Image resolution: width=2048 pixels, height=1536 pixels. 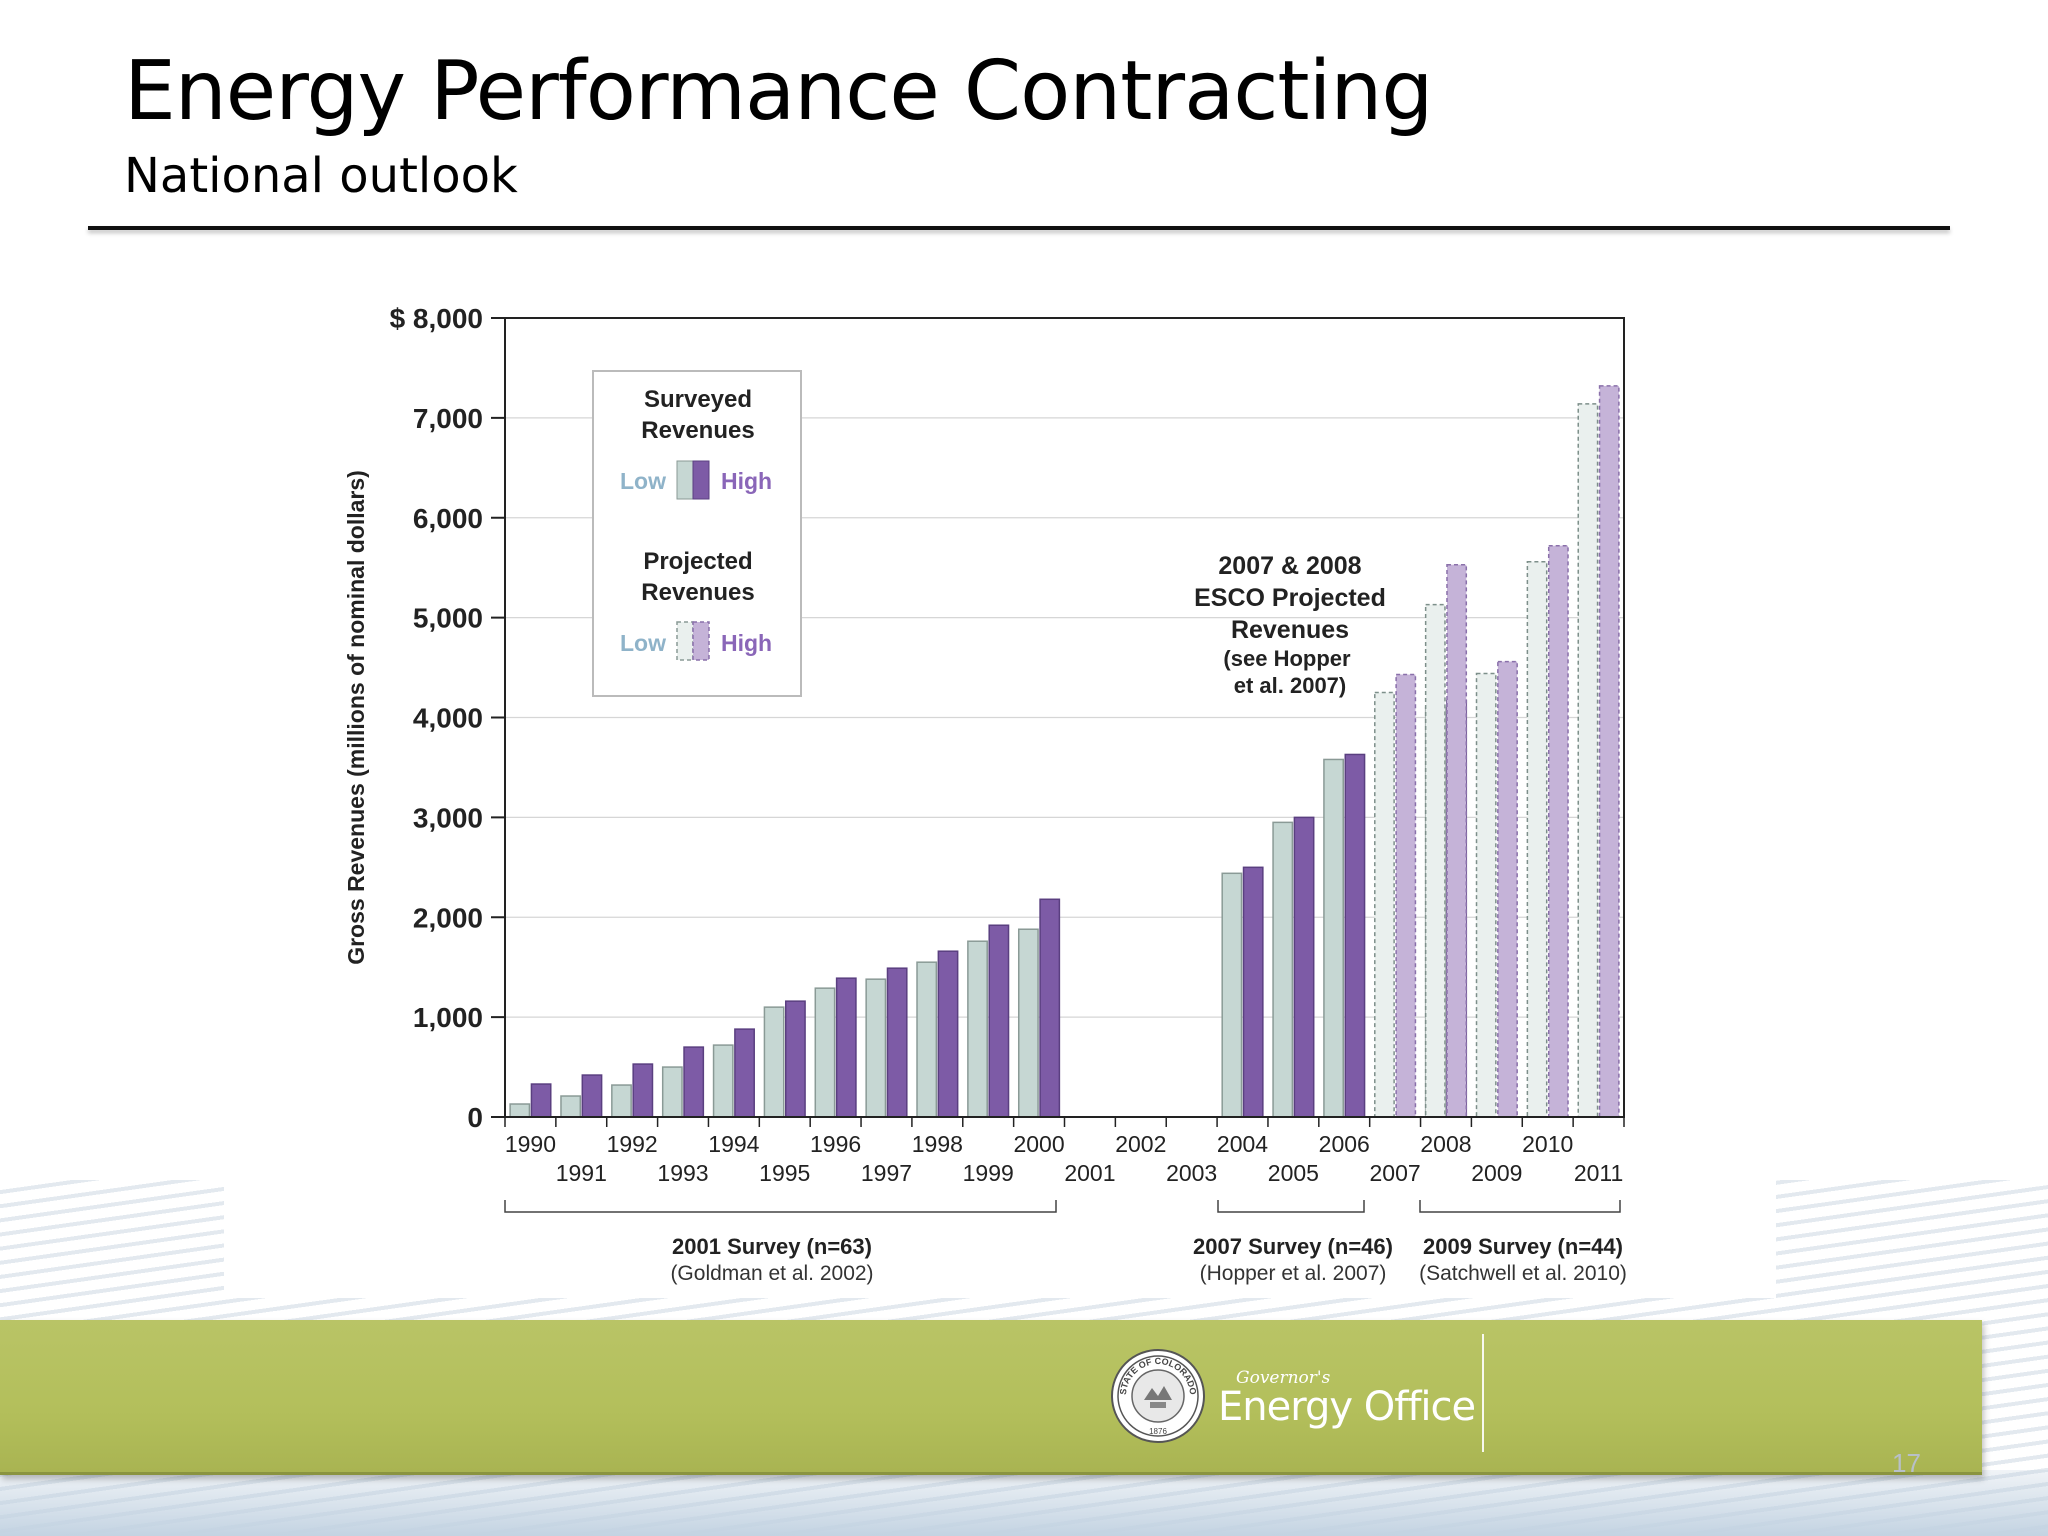 What do you see at coordinates (632, 1144) in the screenshot?
I see `x-tick-label: 1992` at bounding box center [632, 1144].